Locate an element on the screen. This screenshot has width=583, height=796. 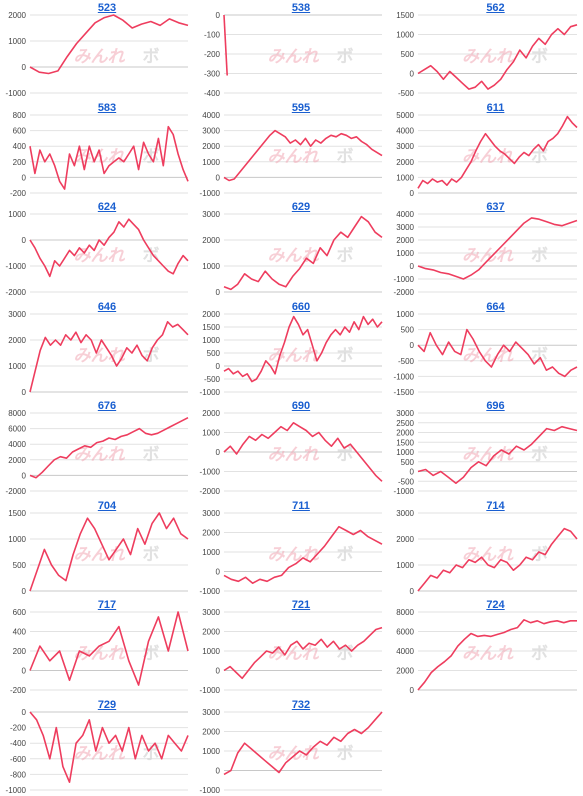
chart-panel-711: 3000 2000 1000 0 -1000 みんれボ 711 is located at coordinates (291, 547).